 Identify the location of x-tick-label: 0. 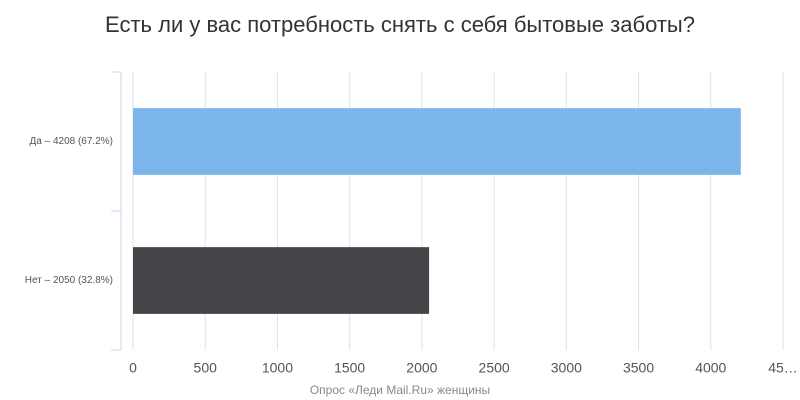
(133, 368).